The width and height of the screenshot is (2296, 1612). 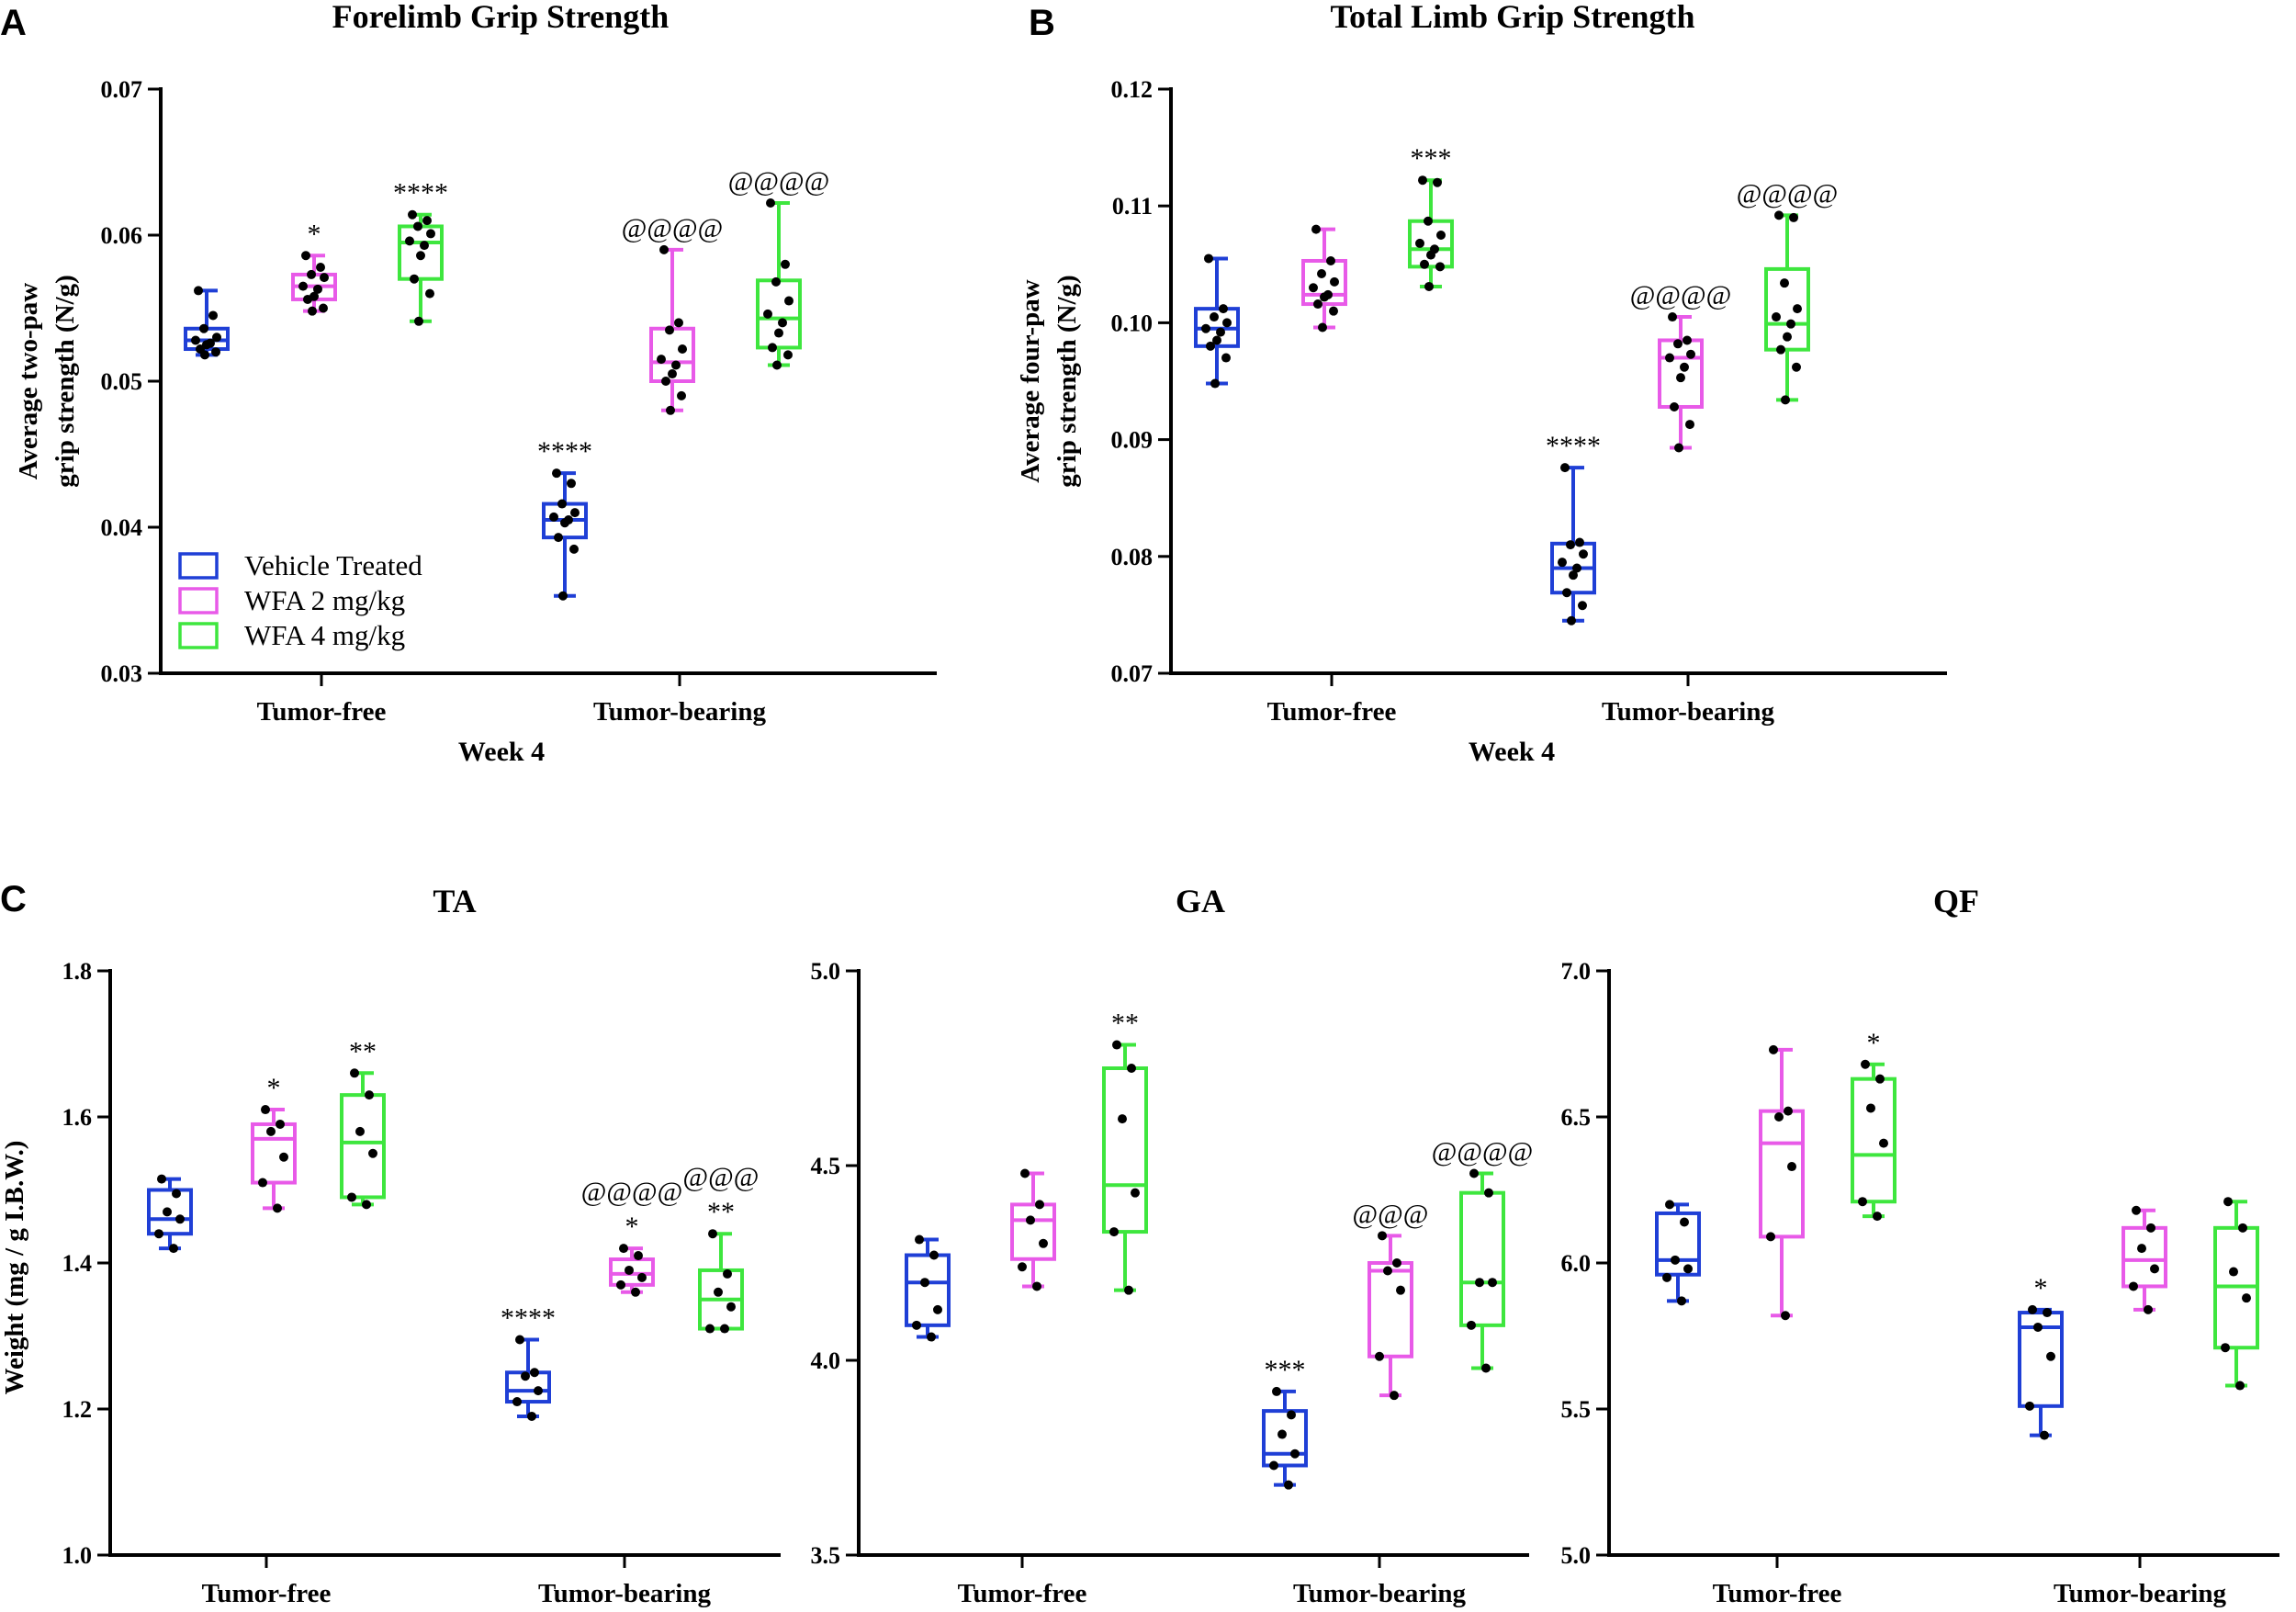 I want to click on y-tick-label: 3.5, so click(x=826, y=1555).